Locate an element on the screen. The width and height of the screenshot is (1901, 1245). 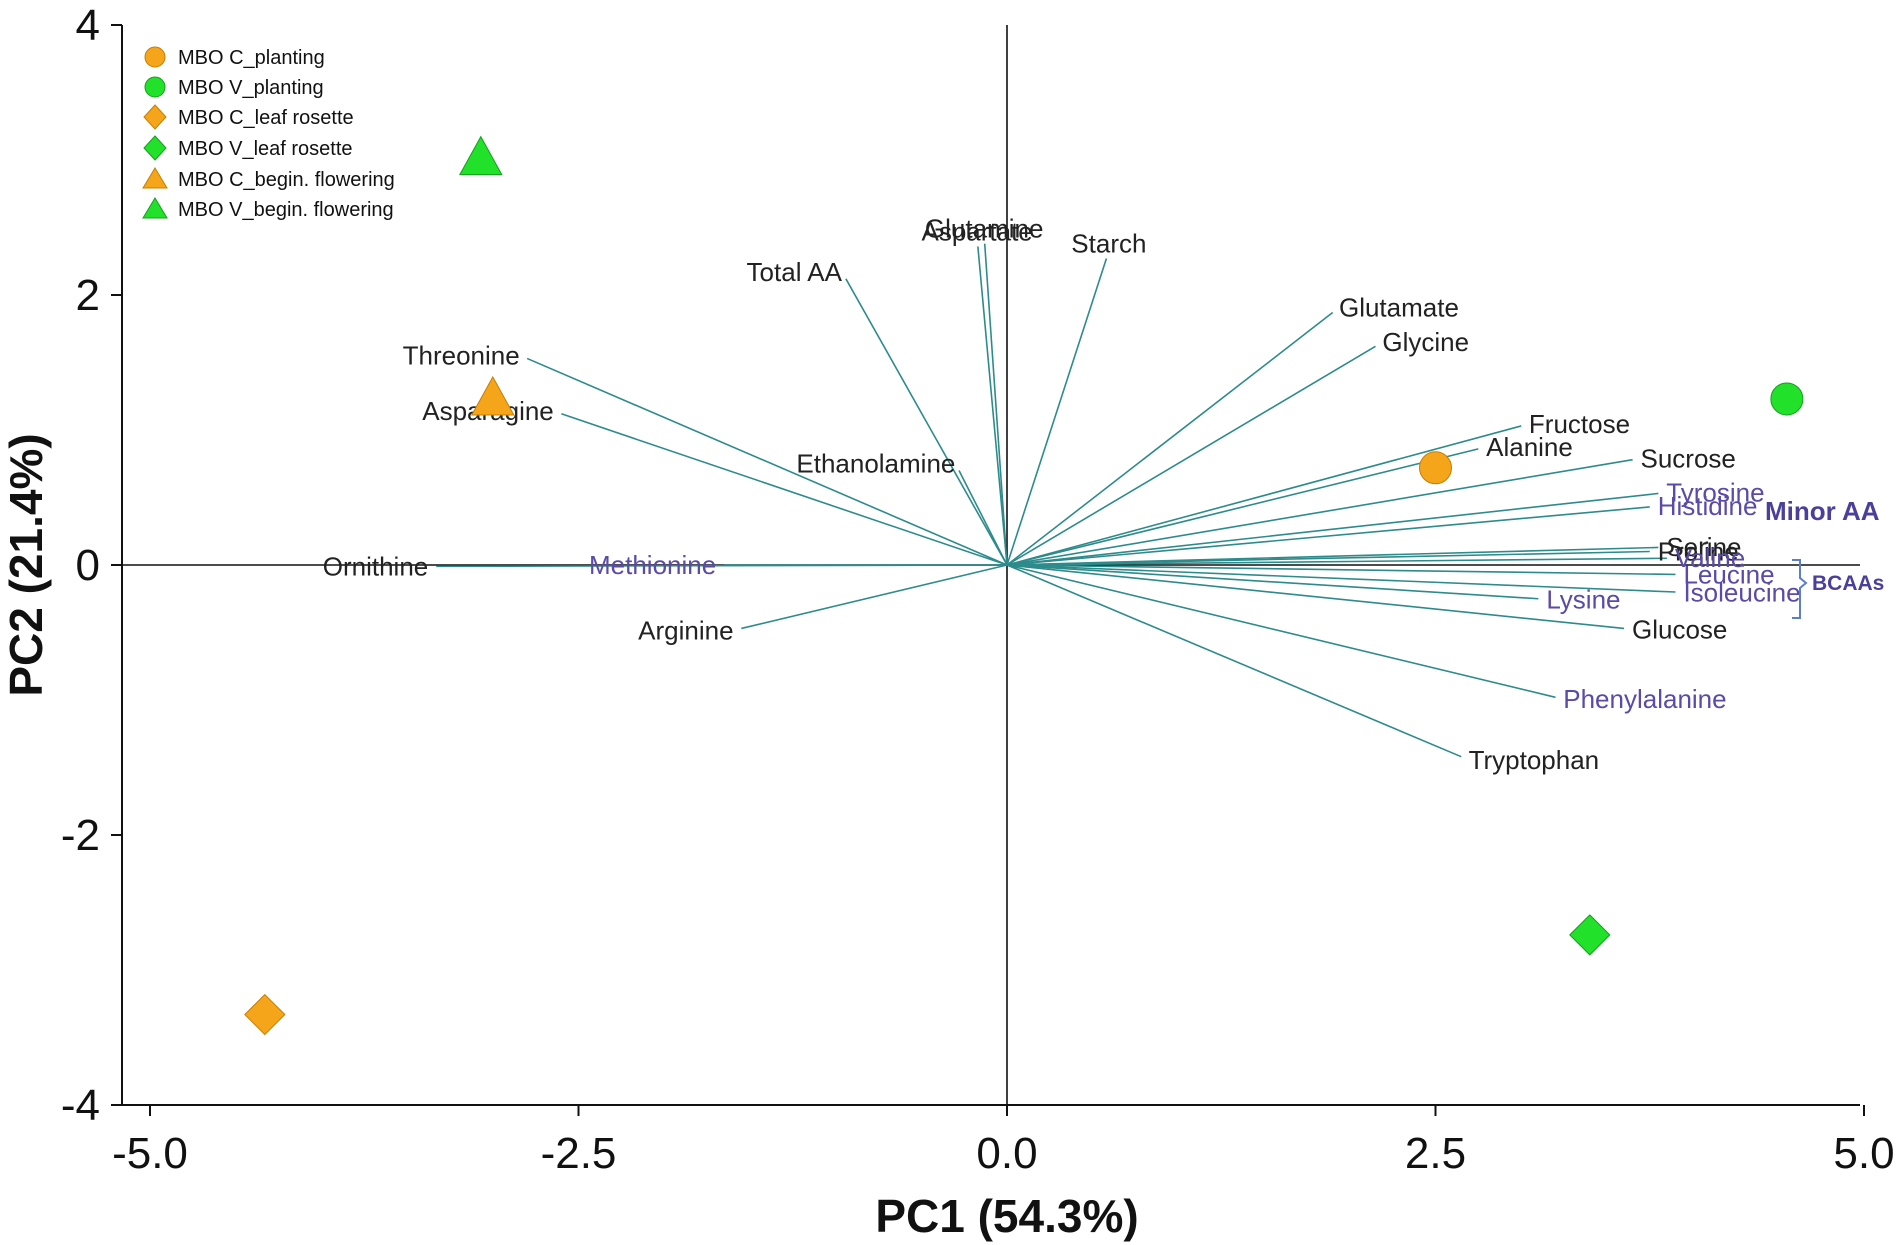
legend-entry: MBO V_begin. flowering is located at coordinates (286, 210).